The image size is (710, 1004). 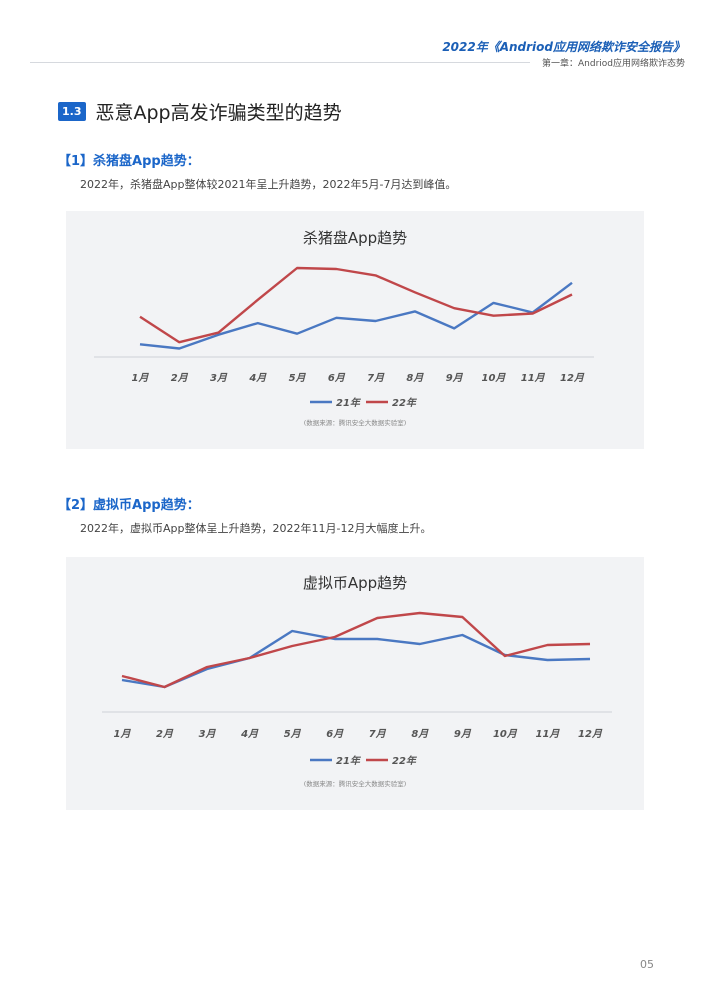 I want to click on chart-title: 杀猪盘App趋势, so click(x=355, y=238).